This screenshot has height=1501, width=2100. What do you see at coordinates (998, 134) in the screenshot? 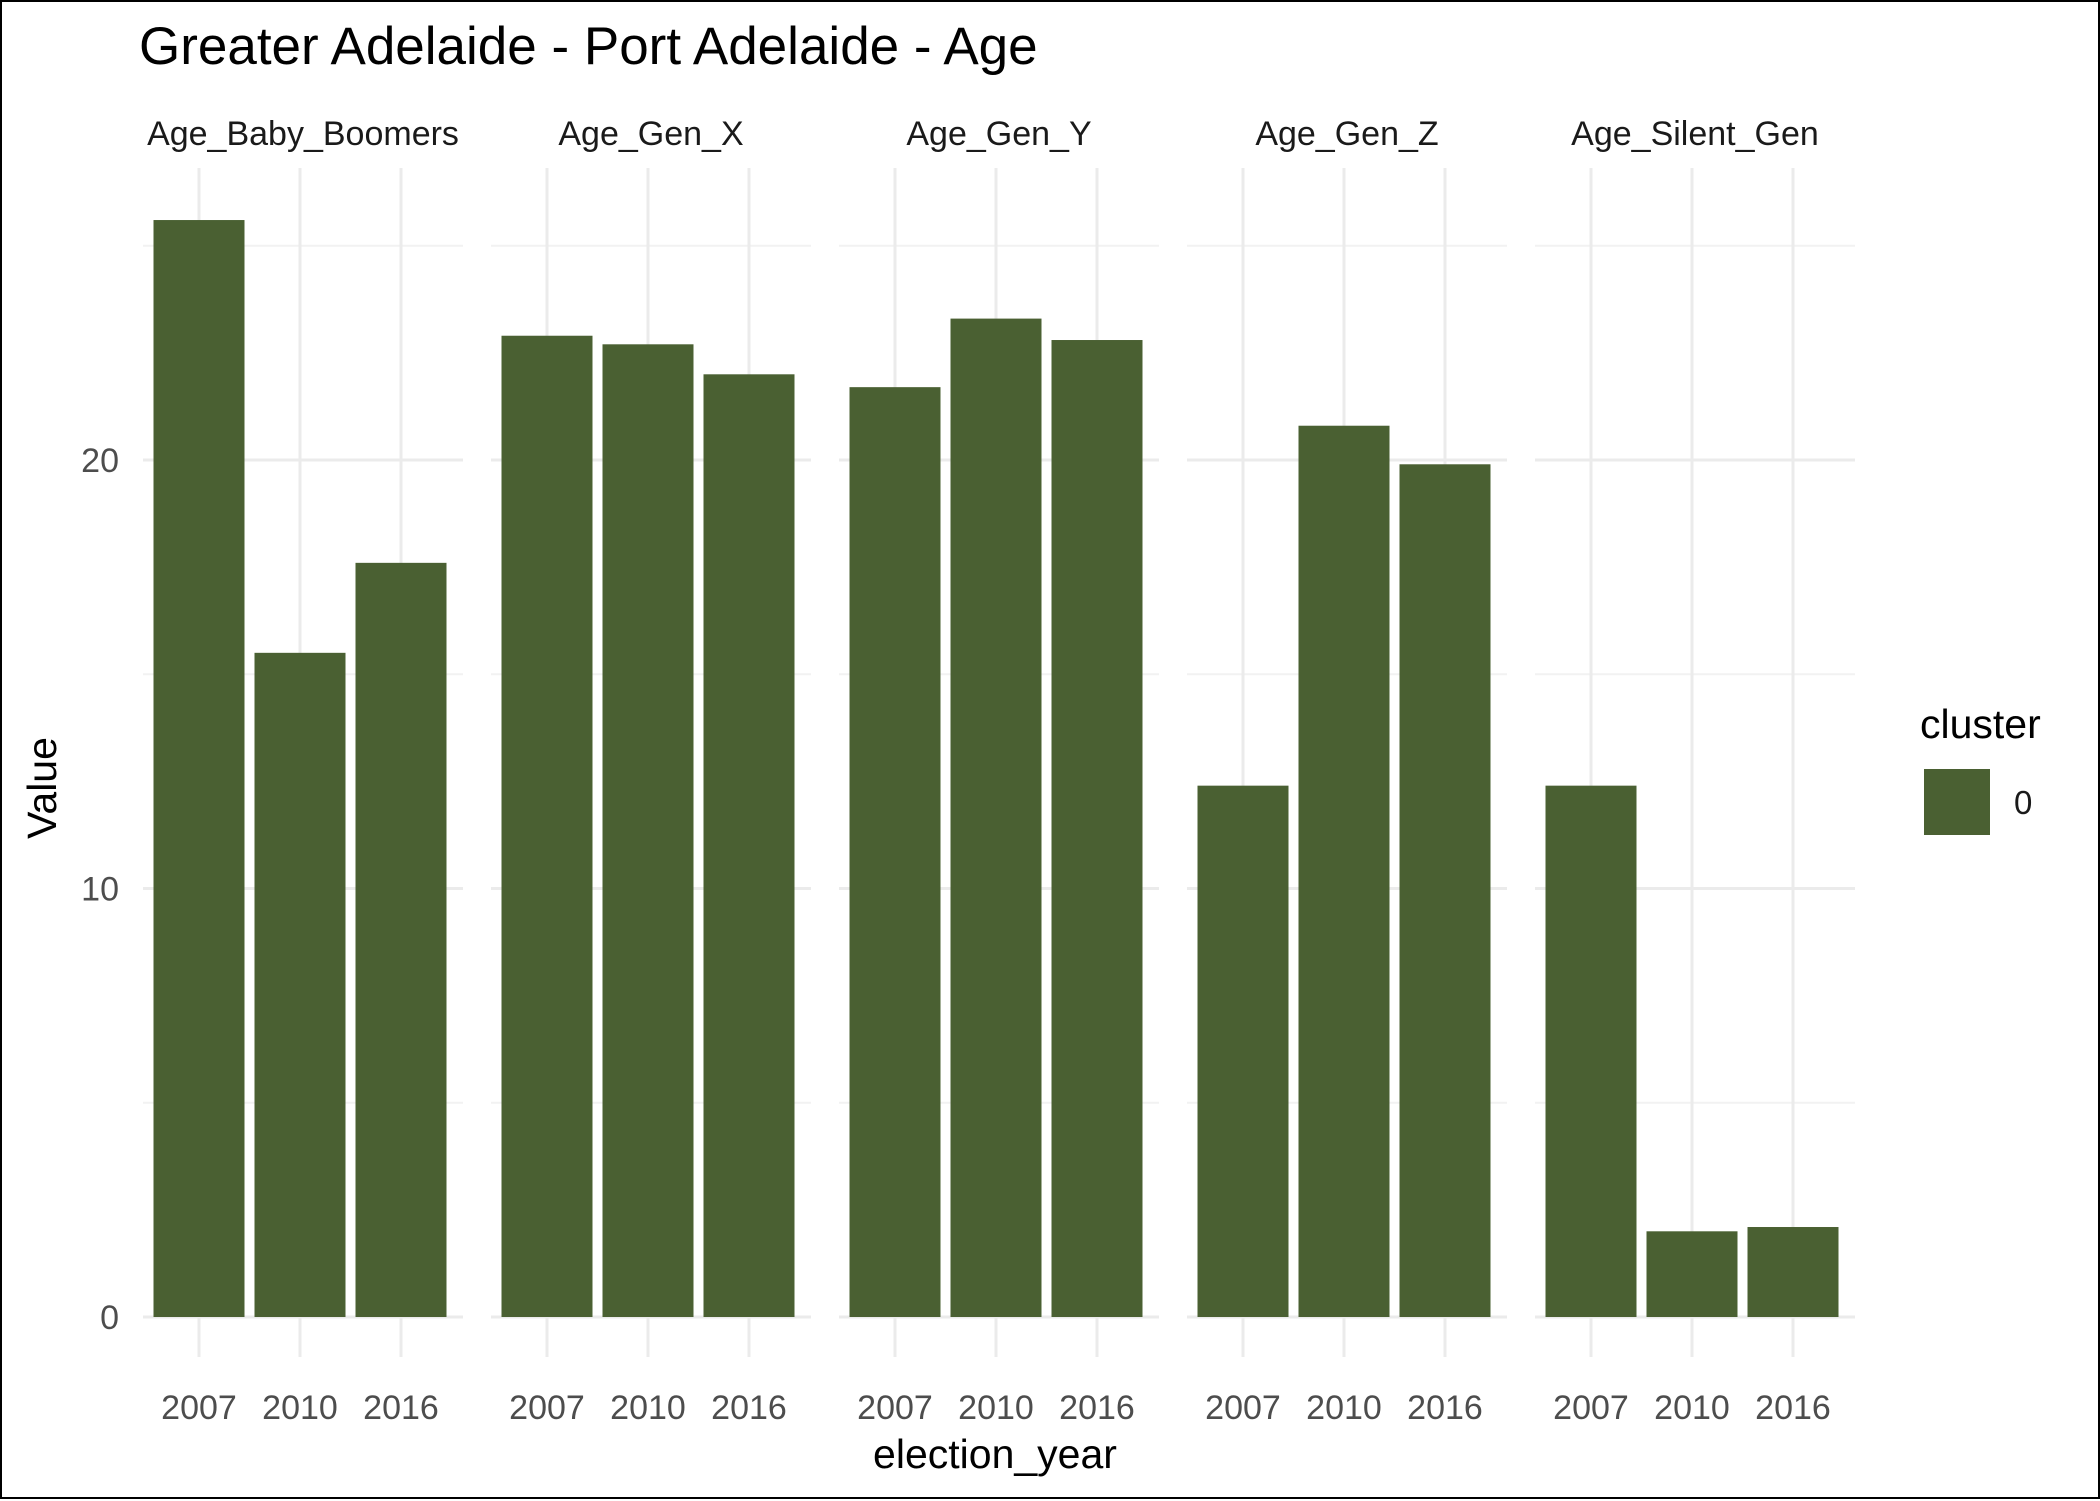
I see `facet-strip-label: Age_Gen_Y` at bounding box center [998, 134].